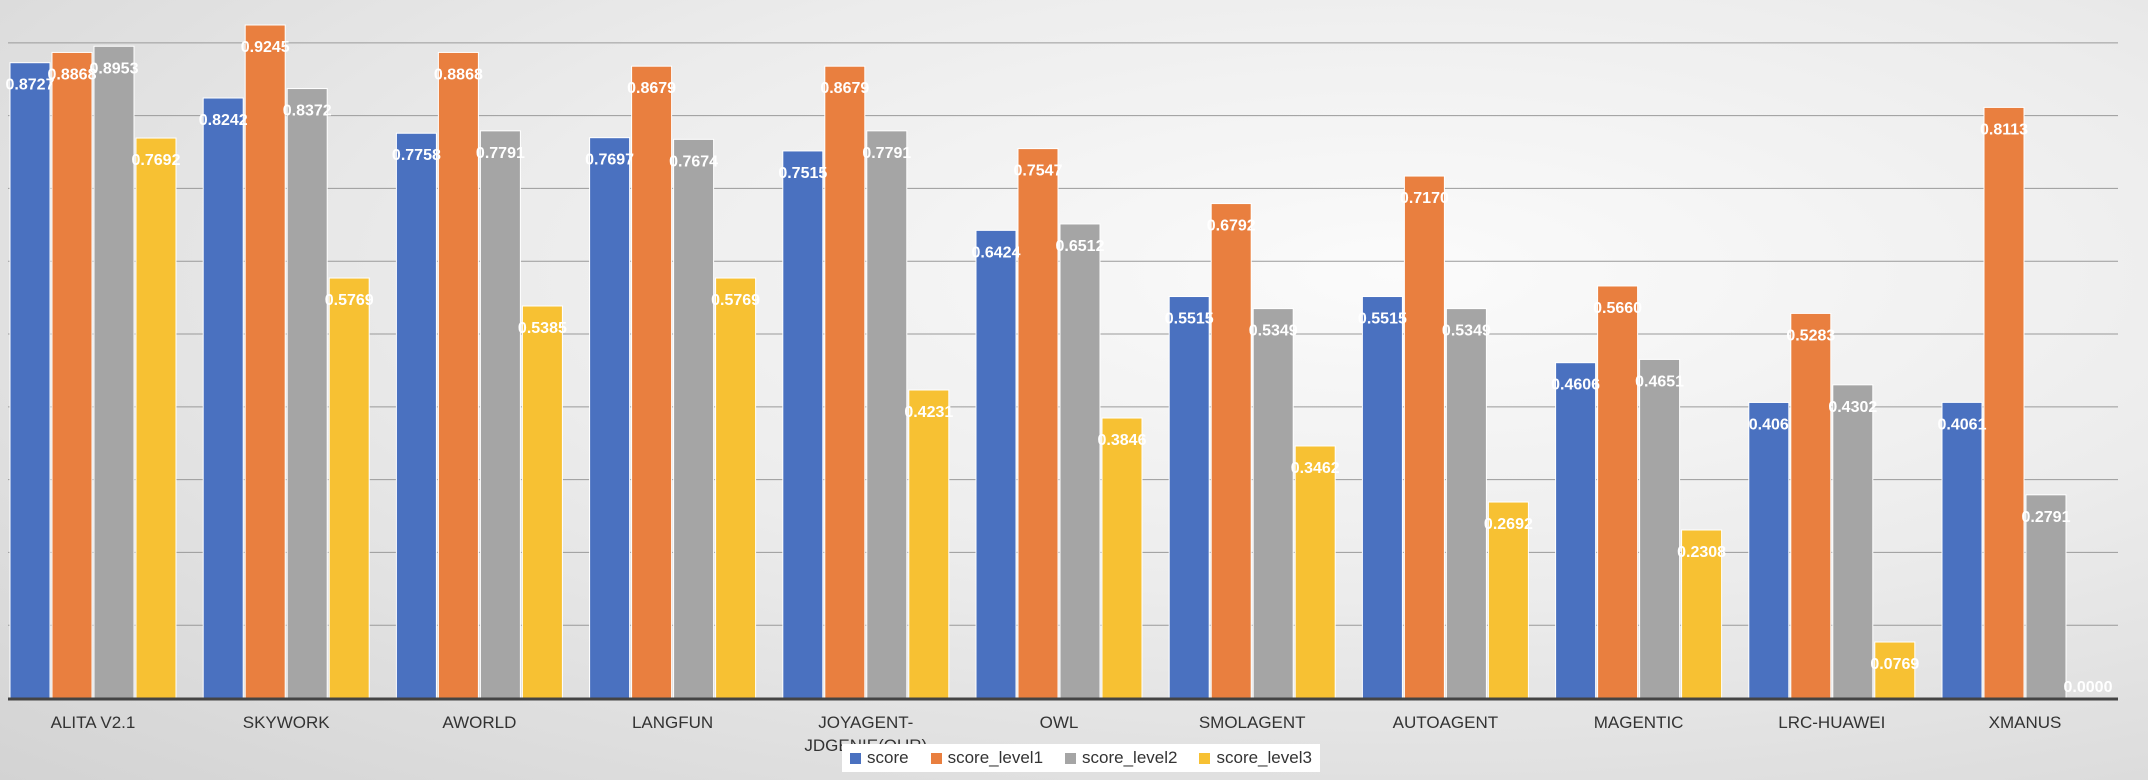  What do you see at coordinates (500, 153) in the screenshot?
I see `data-label-score-level2-3: 0.7791` at bounding box center [500, 153].